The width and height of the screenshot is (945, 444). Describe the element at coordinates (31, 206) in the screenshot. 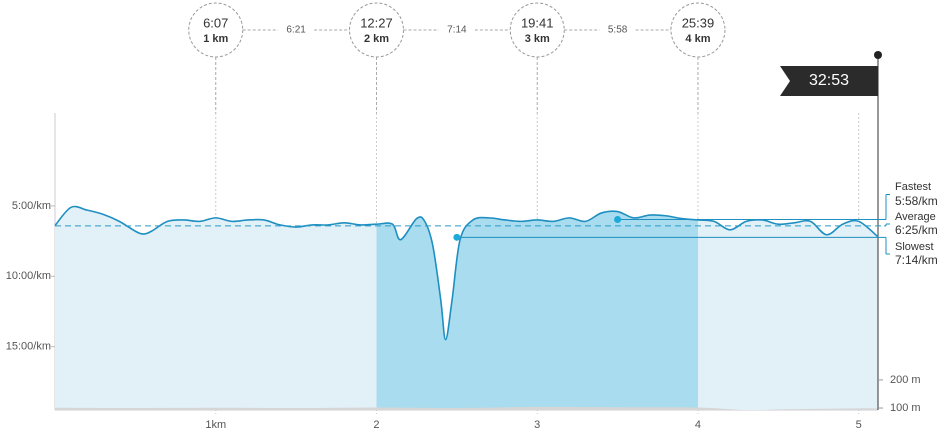

I see `y-tick-label: 5:00/km` at that location.